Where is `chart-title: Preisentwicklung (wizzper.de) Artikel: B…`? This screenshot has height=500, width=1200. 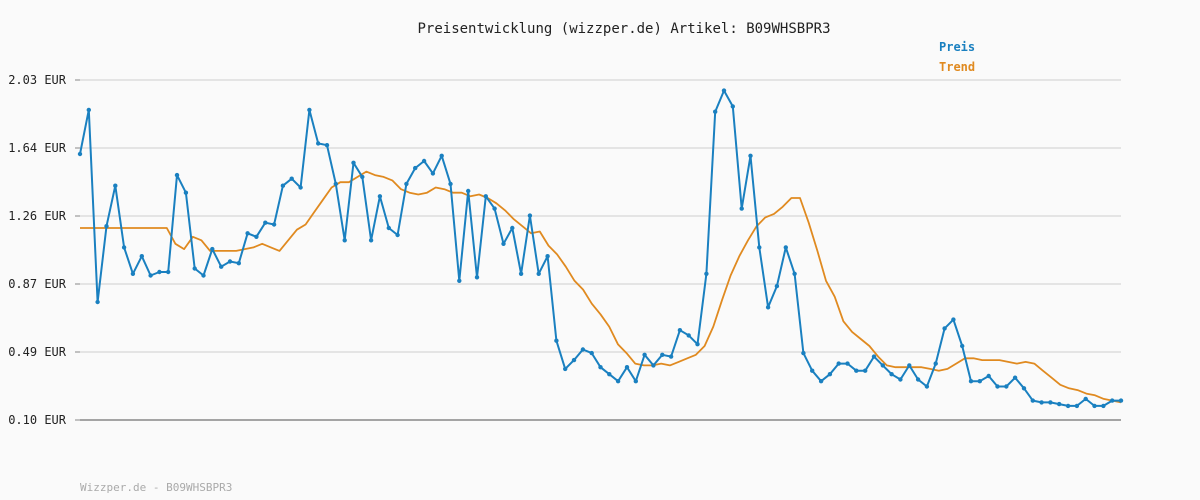
chart-title: Preisentwicklung (wizzper.de) Artikel: B… is located at coordinates (623, 29).